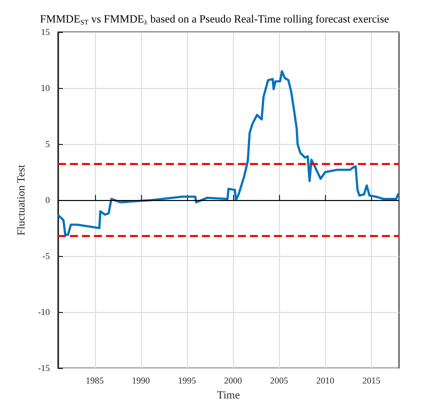  Describe the element at coordinates (141, 381) in the screenshot. I see `x-tick-label: 1990` at that location.